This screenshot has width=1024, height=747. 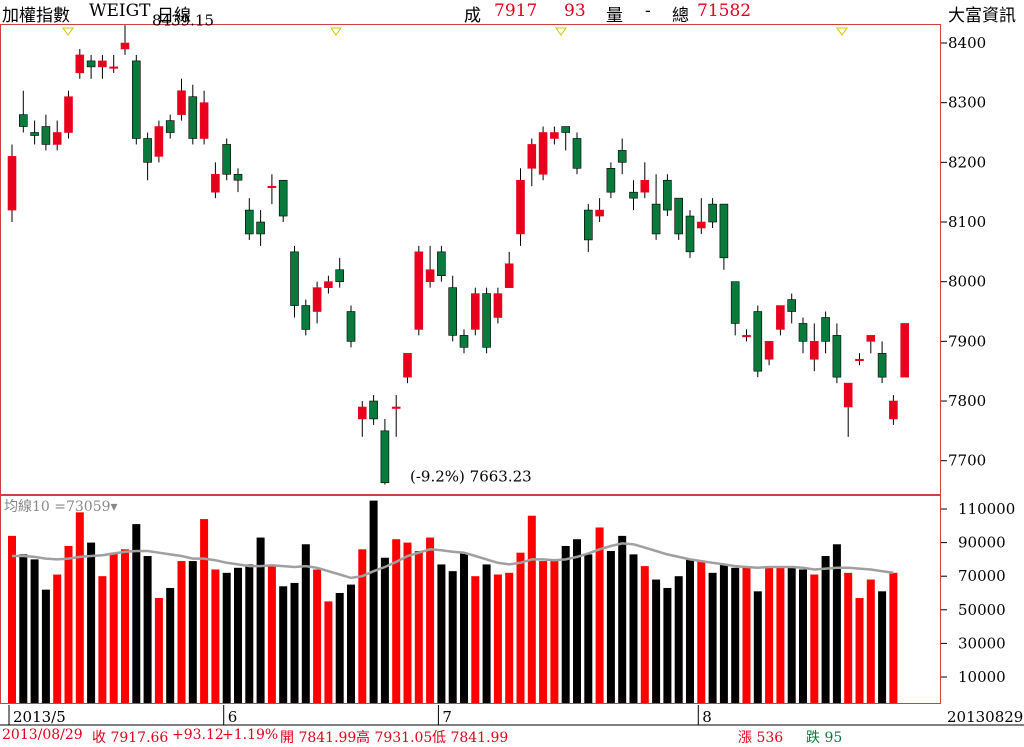 What do you see at coordinates (680, 16) in the screenshot?
I see `total-label: 總` at bounding box center [680, 16].